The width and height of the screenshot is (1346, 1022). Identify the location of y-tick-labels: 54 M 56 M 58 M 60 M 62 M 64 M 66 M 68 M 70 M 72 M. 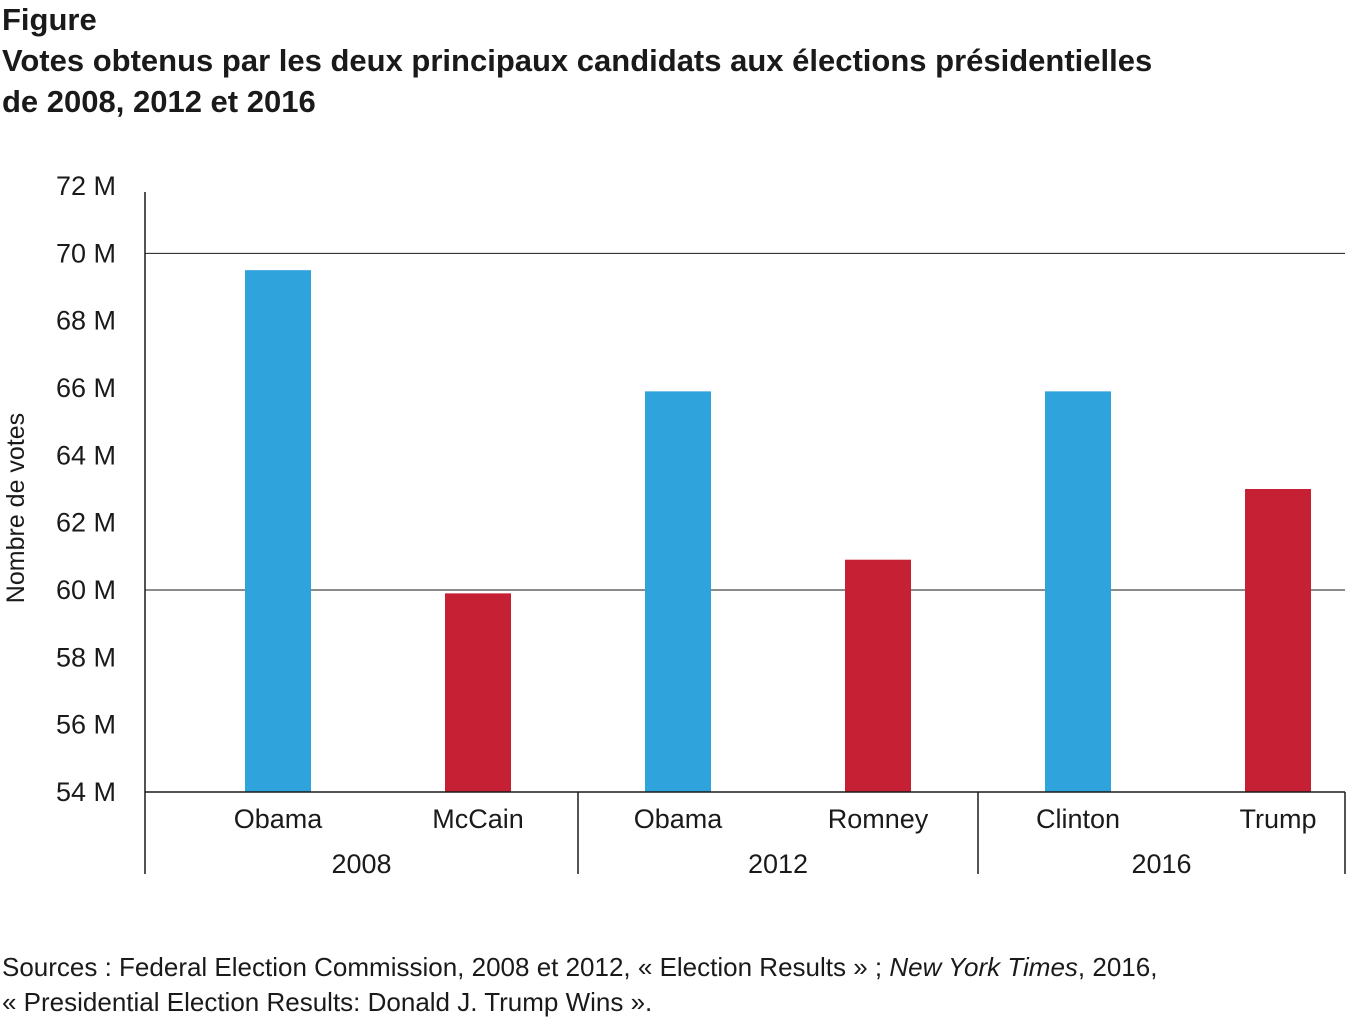
(86, 489).